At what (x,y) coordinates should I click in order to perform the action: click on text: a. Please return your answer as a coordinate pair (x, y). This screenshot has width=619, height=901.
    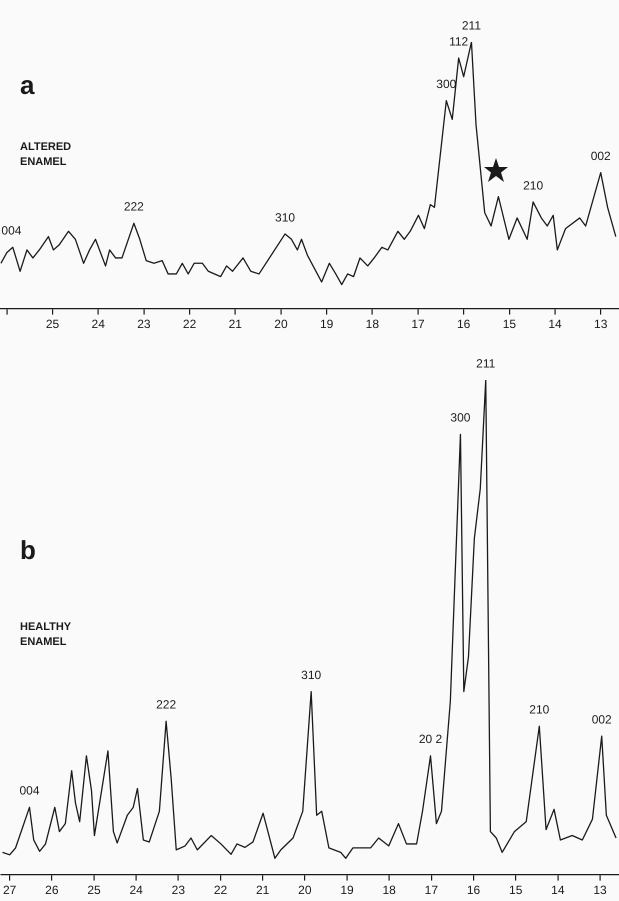
    Looking at the image, I should click on (27, 85).